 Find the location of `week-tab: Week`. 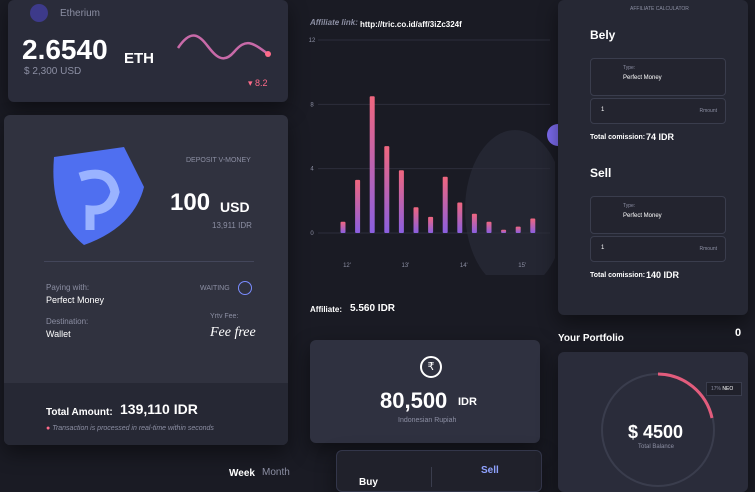

week-tab: Week is located at coordinates (242, 473).